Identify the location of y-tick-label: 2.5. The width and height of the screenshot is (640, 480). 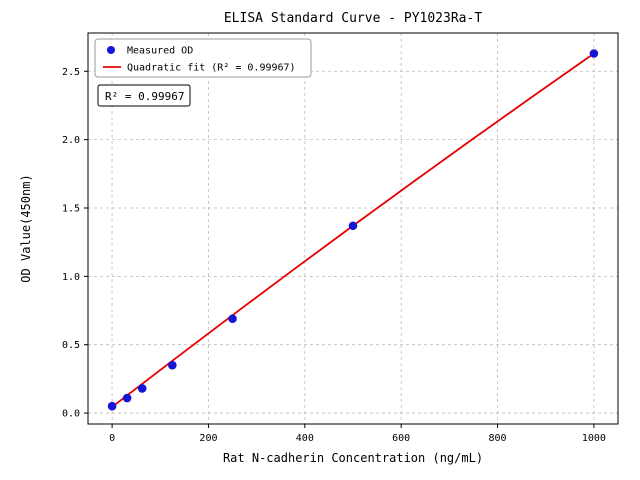
(71, 72).